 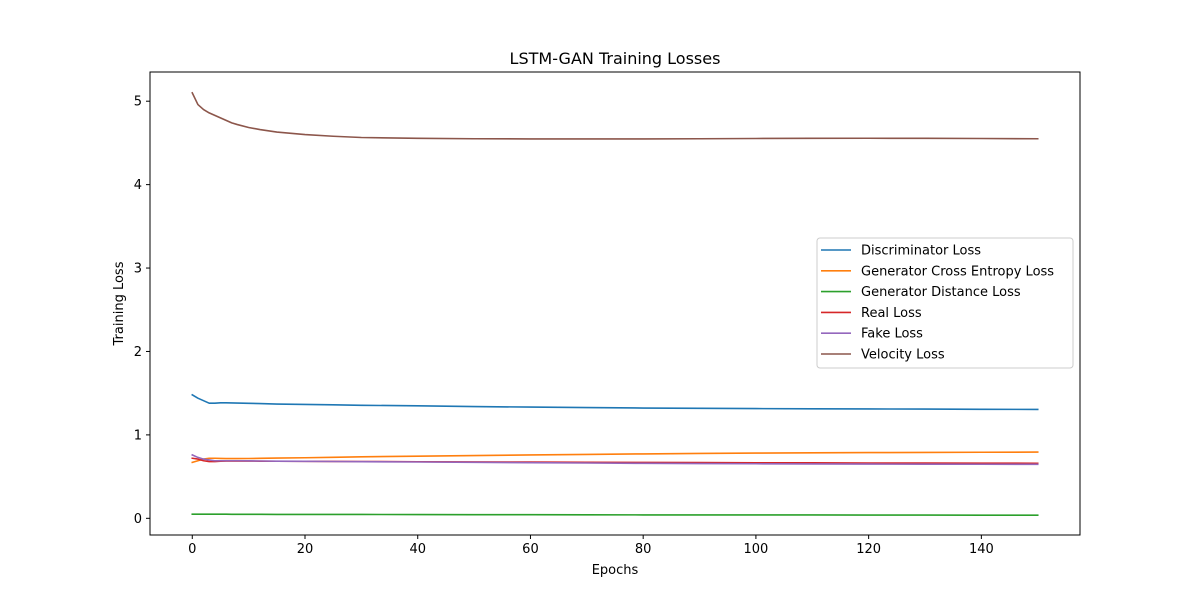 I want to click on x-axis: 0 20 40 60 80 100 120 140, so click(x=591, y=546).